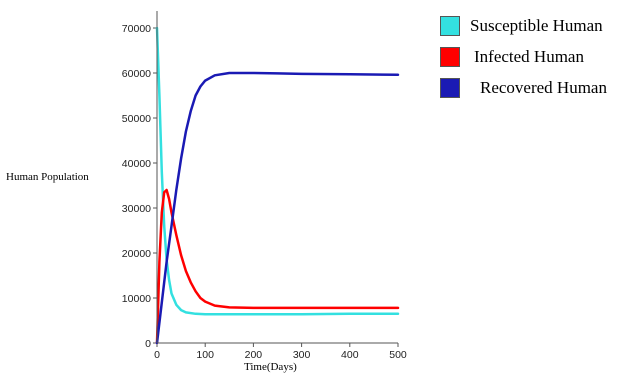 Image resolution: width=632 pixels, height=376 pixels. I want to click on y-tick-label: 70000, so click(136, 29).